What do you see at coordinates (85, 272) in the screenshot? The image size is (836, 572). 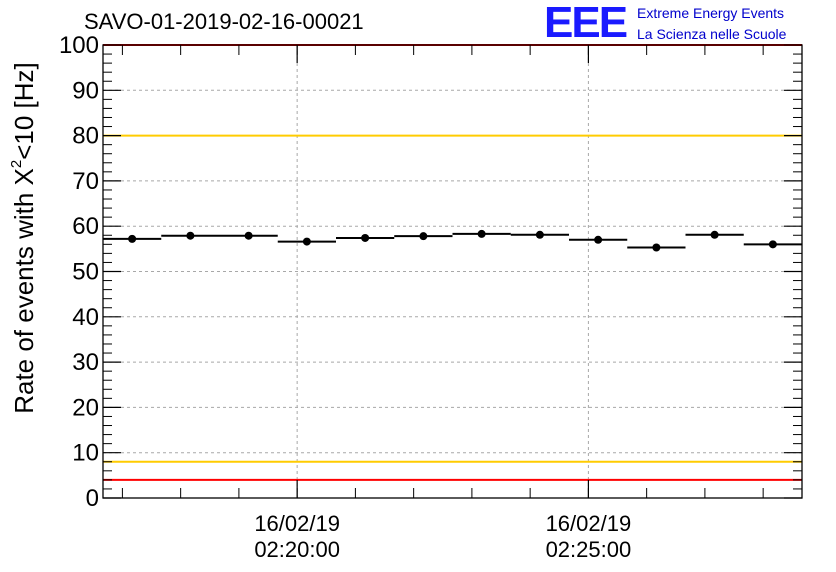 I see `y-tick-label: 50` at bounding box center [85, 272].